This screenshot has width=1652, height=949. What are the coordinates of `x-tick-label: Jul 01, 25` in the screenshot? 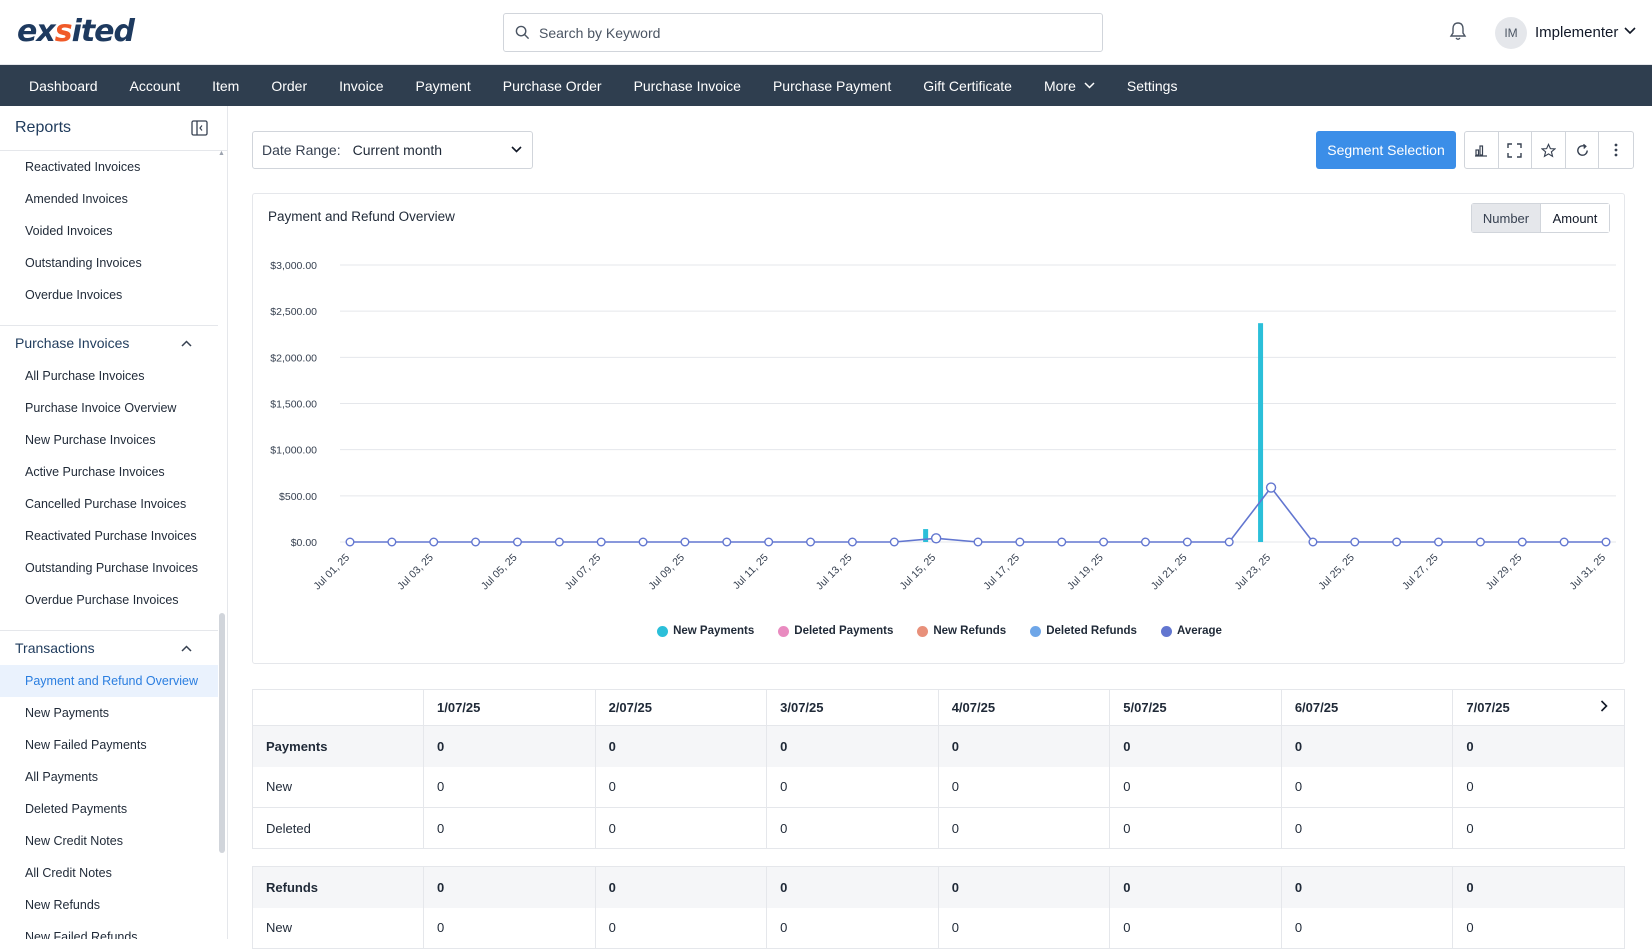 It's located at (331, 572).